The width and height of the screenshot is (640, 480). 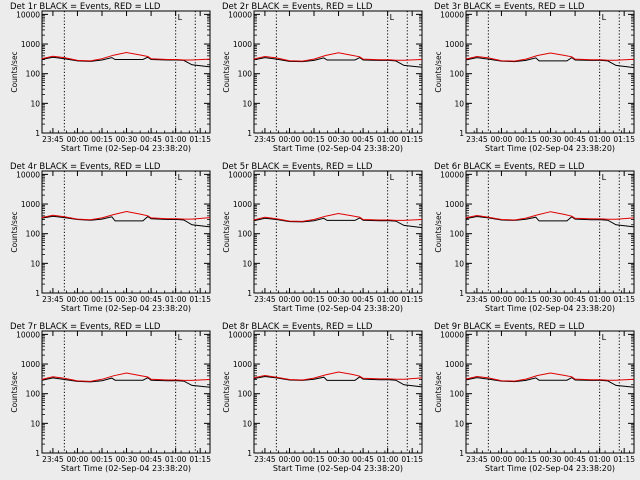 I want to click on panel-title: Det 4r BLACK = Events, RED = LLD, so click(x=85, y=167).